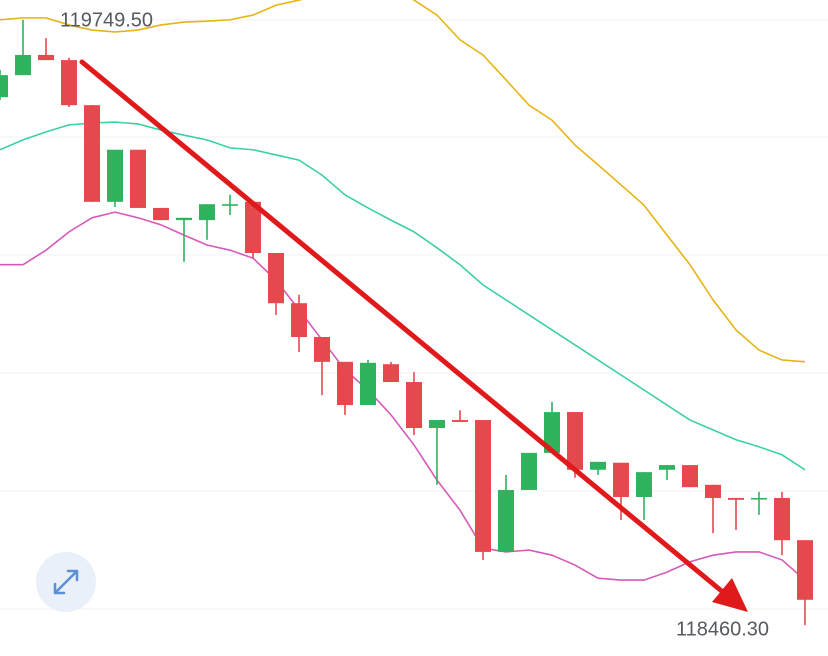 The width and height of the screenshot is (828, 656). I want to click on expand-button, so click(66, 582).